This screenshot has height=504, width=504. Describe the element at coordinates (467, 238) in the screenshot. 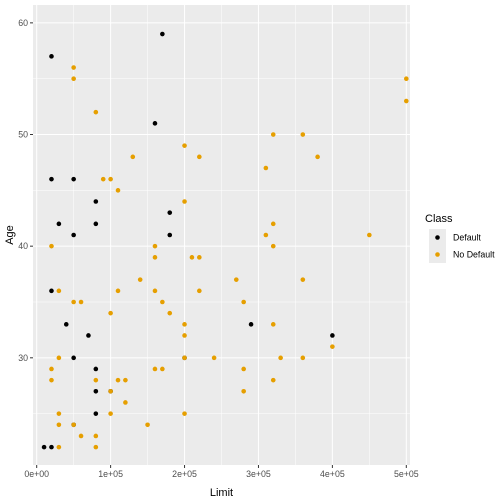

I see `legend-label-default: Default` at that location.